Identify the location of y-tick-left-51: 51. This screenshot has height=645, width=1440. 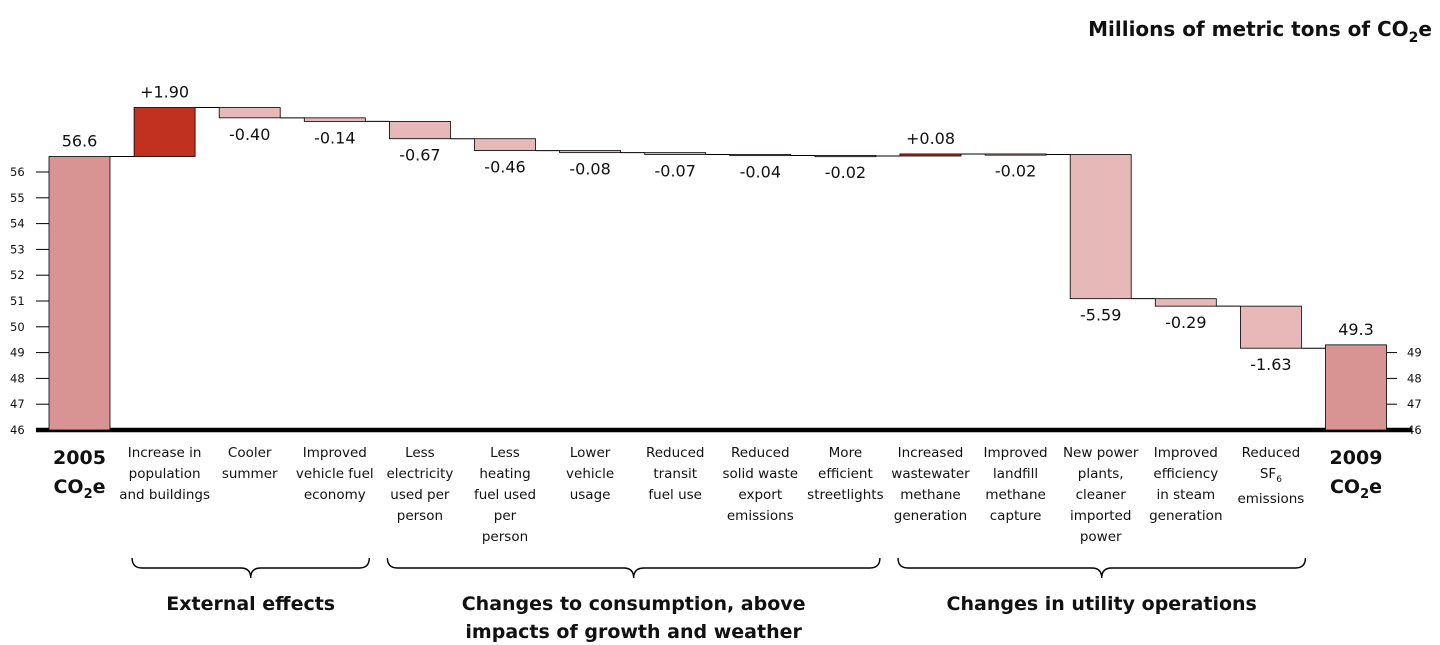
(17, 301).